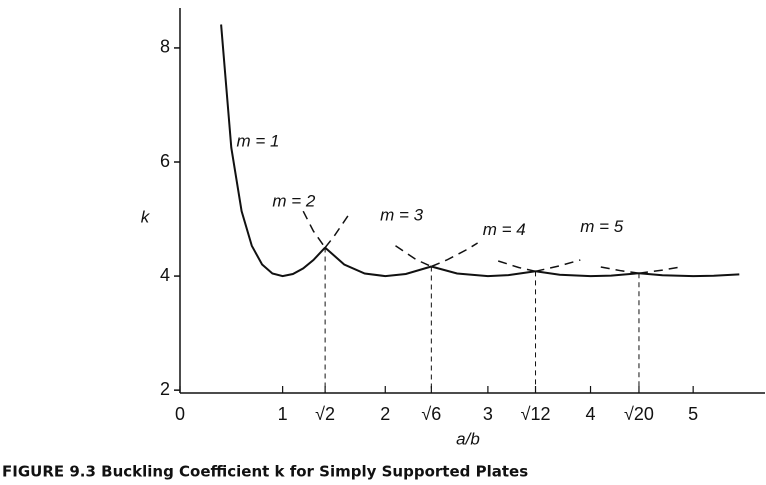 The image size is (766, 485). Describe the element at coordinates (639, 414) in the screenshot. I see `x-tick-label: √20` at that location.